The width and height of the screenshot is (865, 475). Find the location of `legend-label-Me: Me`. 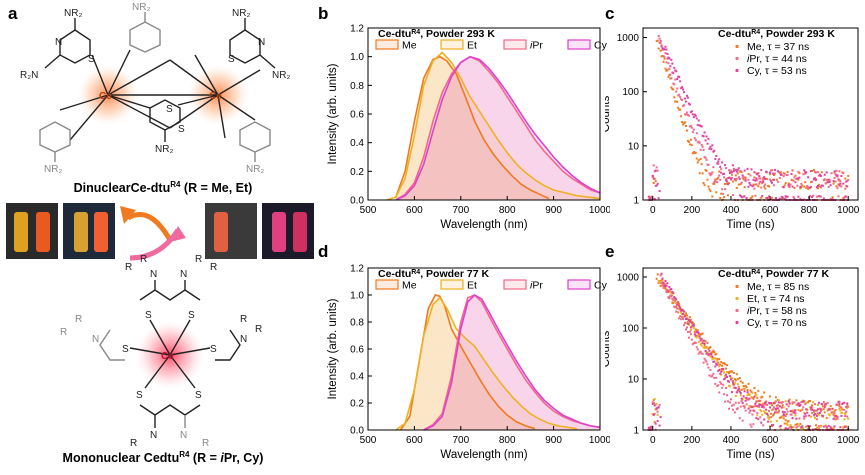

legend-label-Me: Me is located at coordinates (409, 286).